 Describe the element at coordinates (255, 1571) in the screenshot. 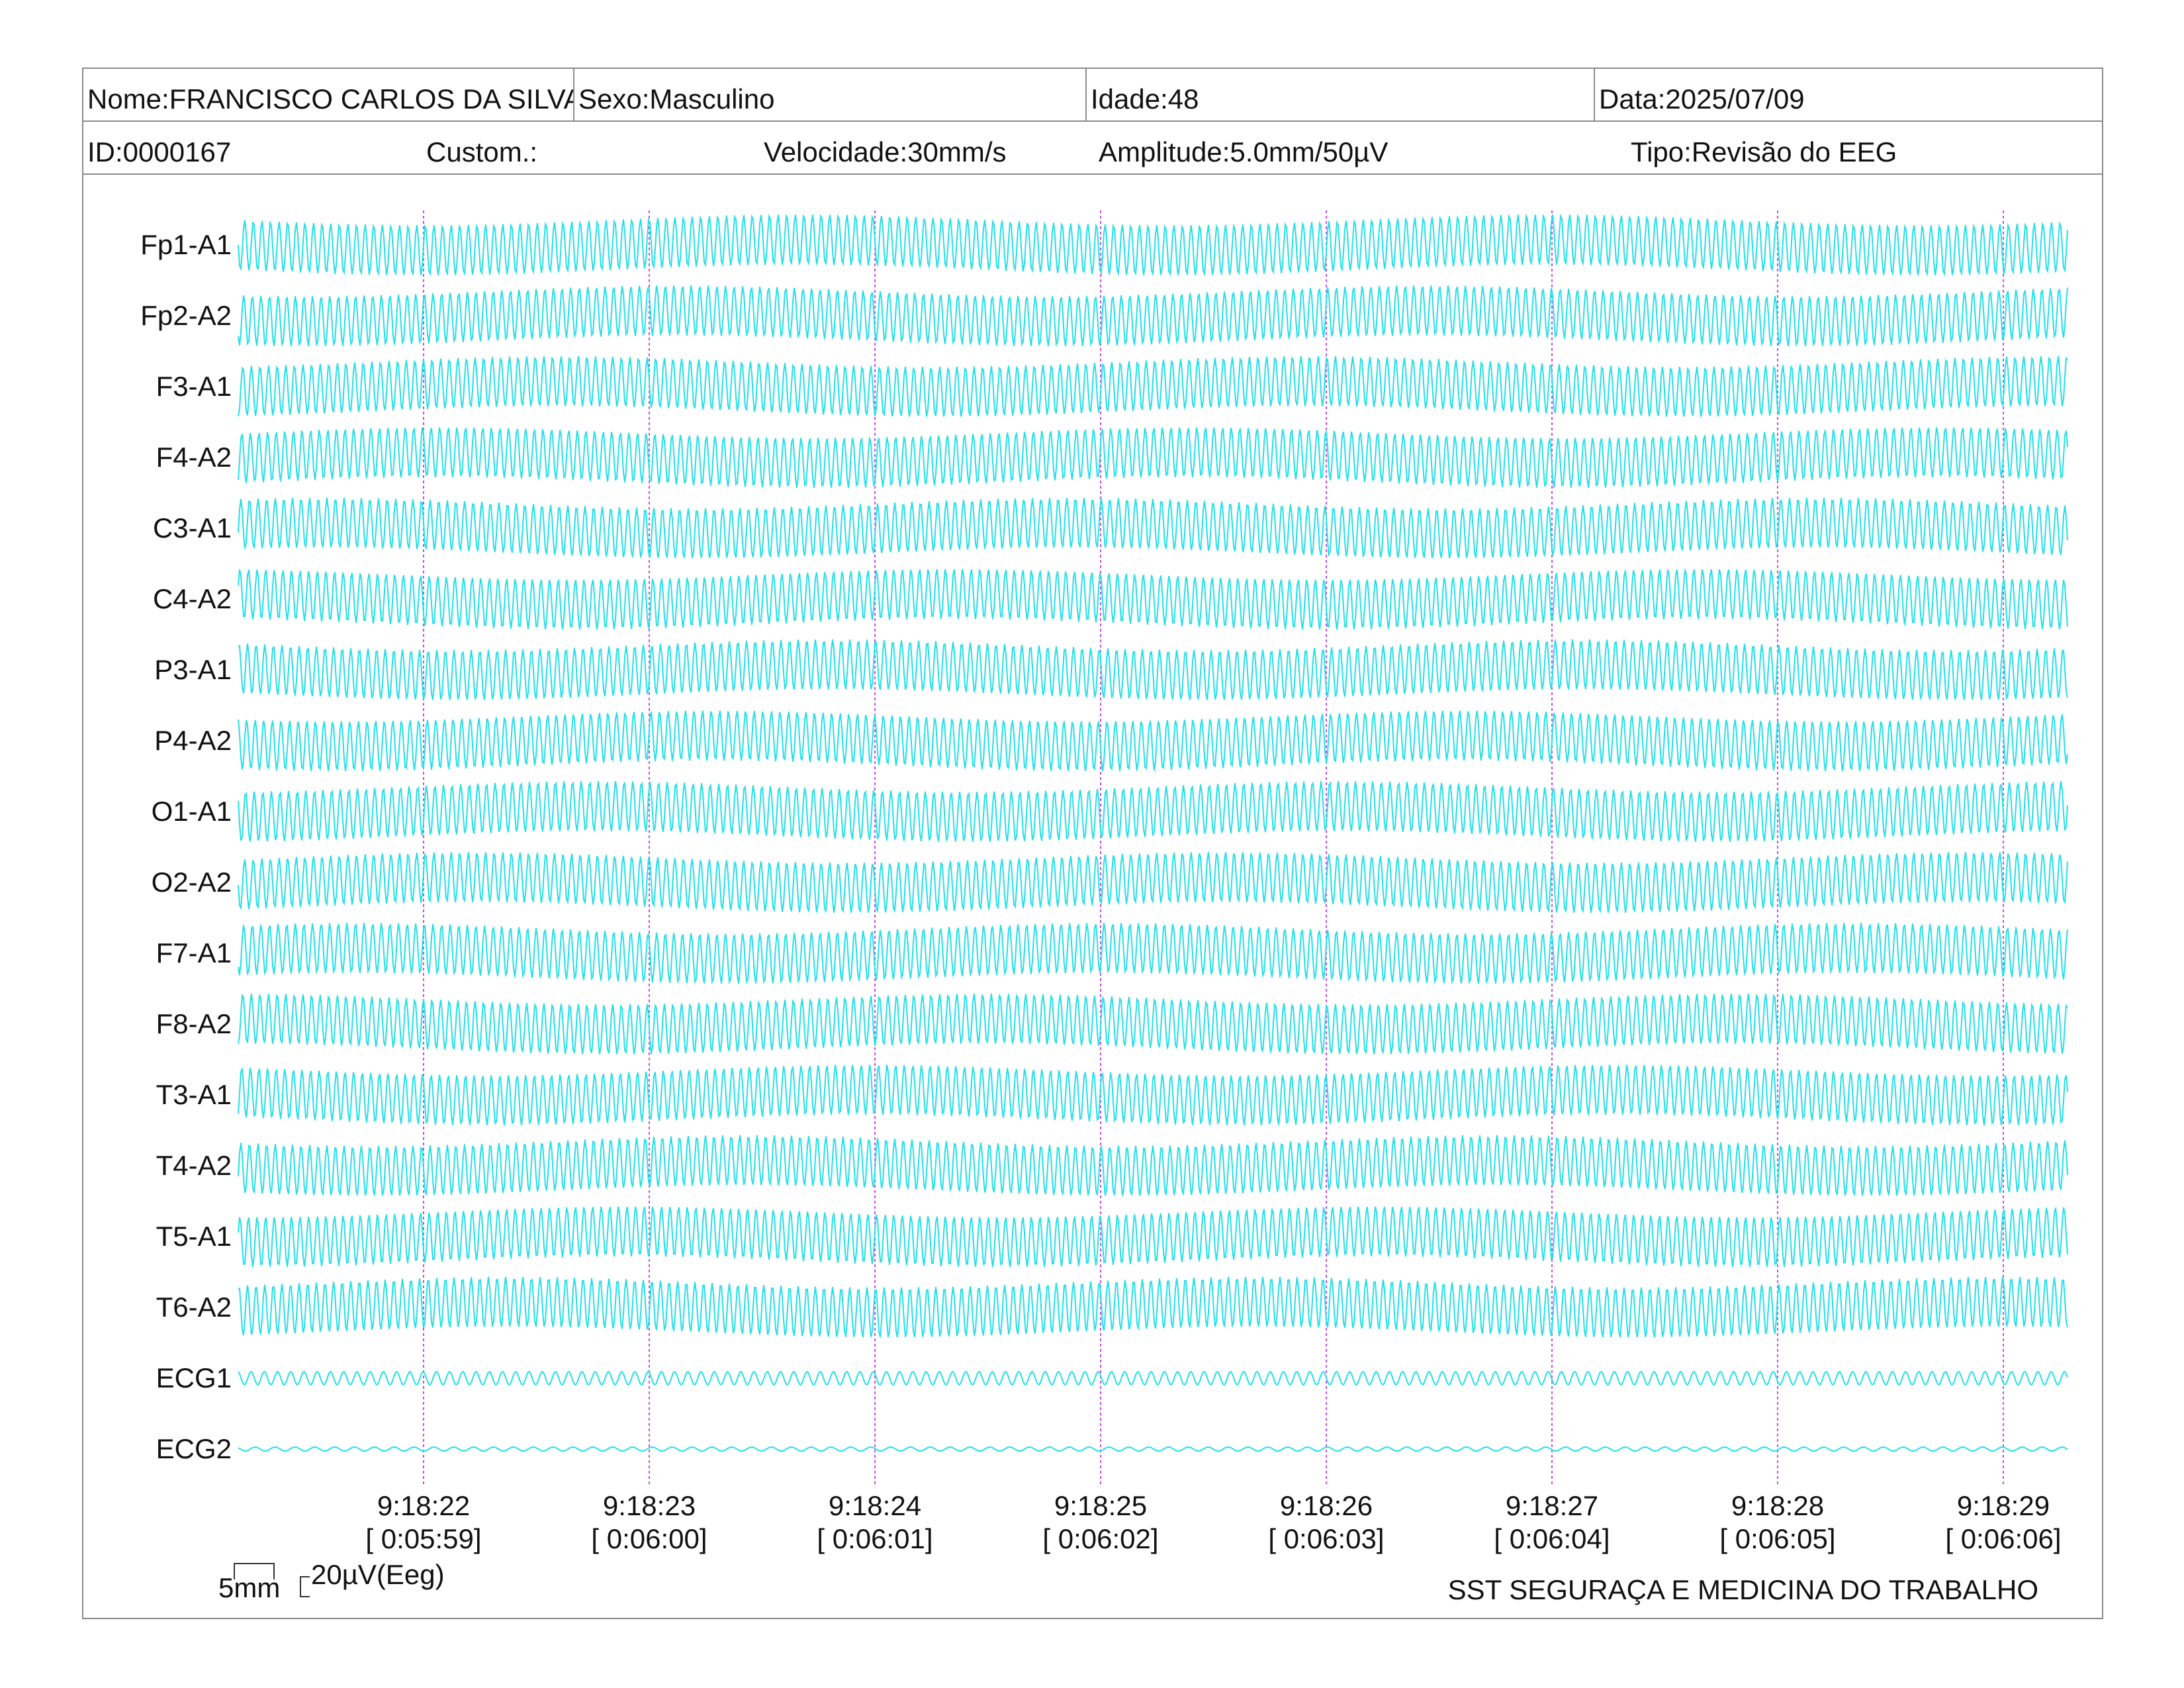

I see `time-scale-bracket` at that location.